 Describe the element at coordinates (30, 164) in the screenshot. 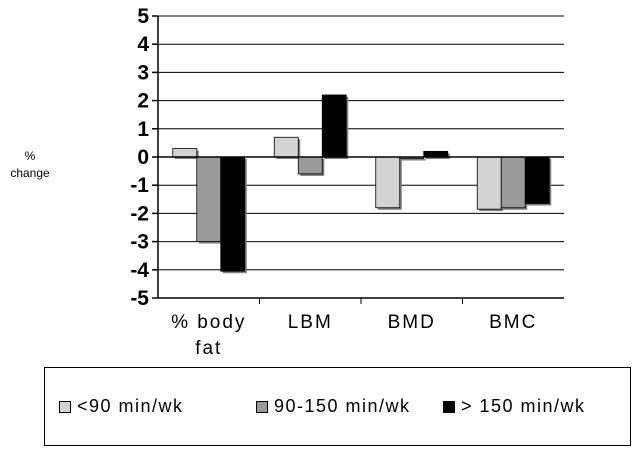

I see `y-axis-label: % change` at that location.